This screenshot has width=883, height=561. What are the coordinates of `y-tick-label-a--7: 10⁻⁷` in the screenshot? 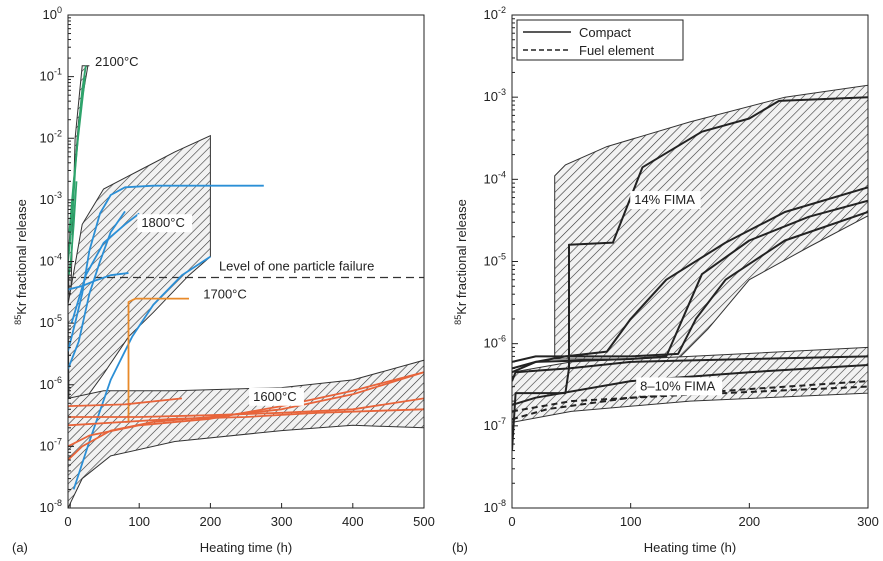 It's located at (51, 444).